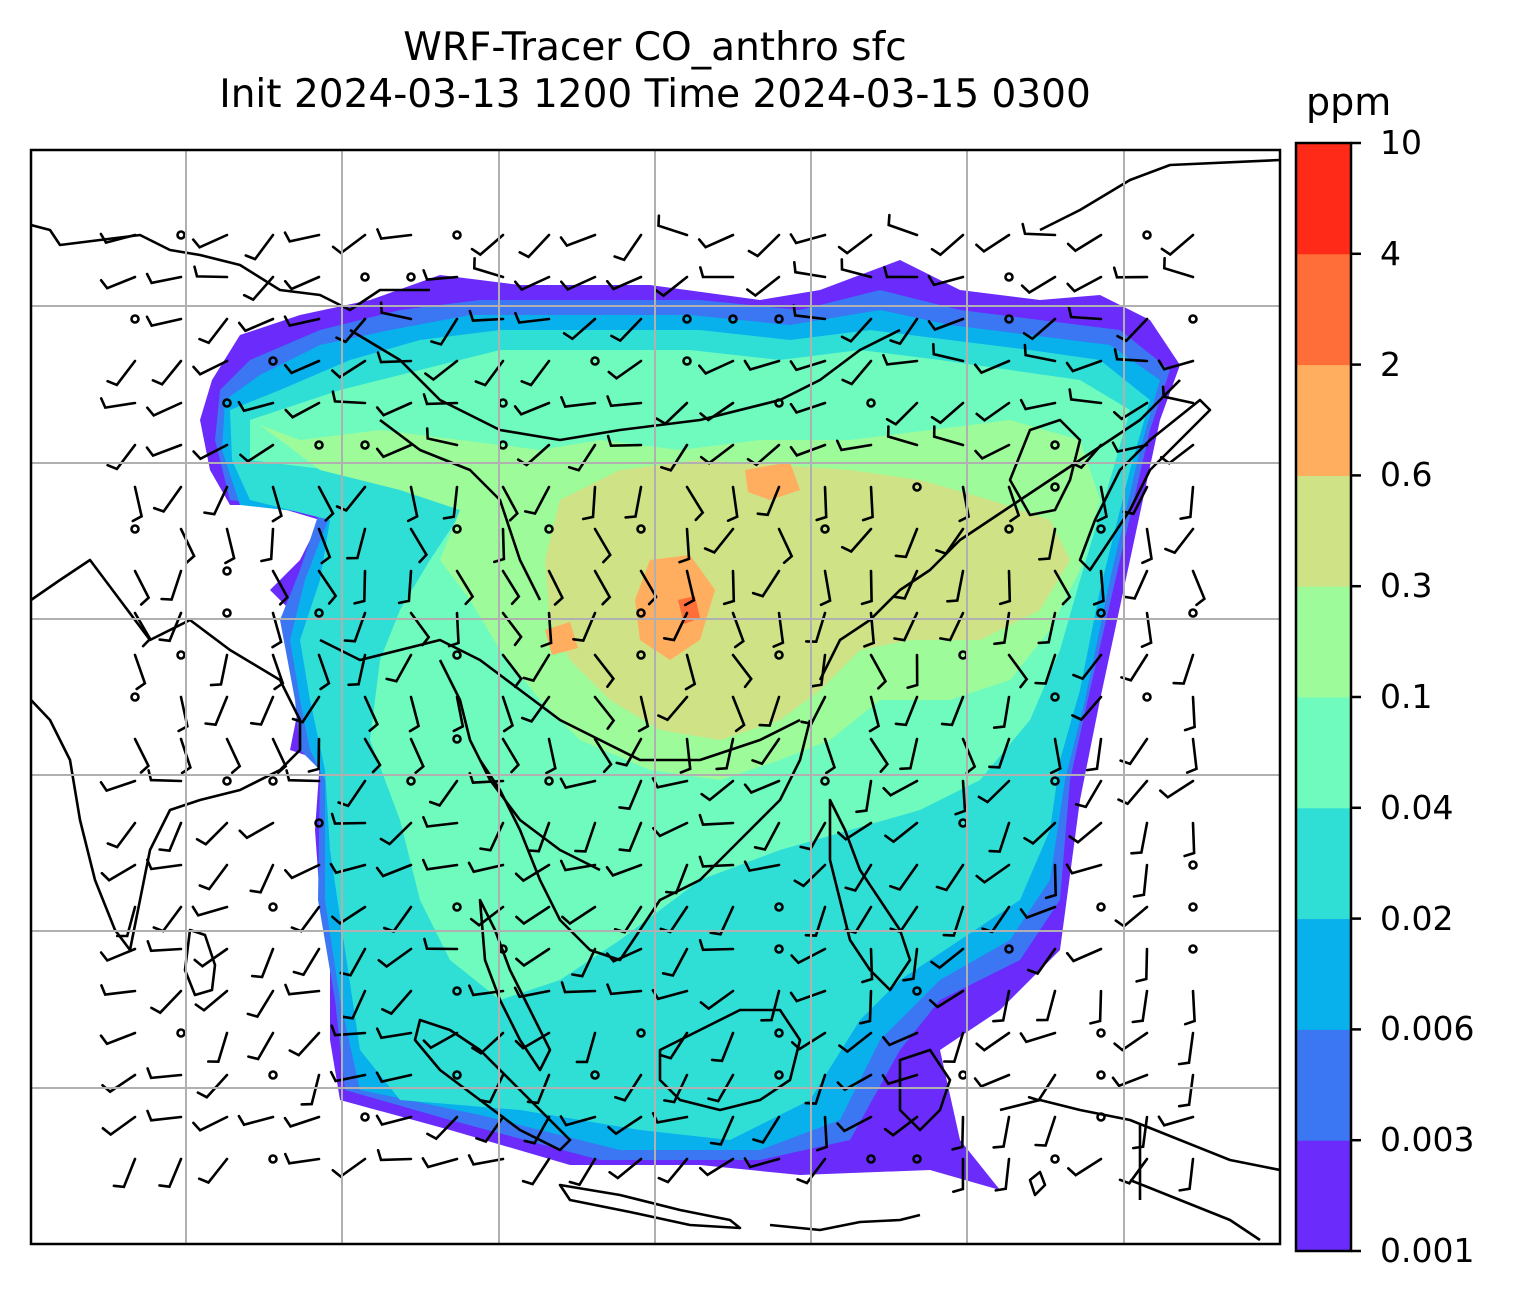 This screenshot has height=1306, width=1528. Describe the element at coordinates (1417, 918) in the screenshot. I see `colorbar-tick-label: 0.02` at that location.